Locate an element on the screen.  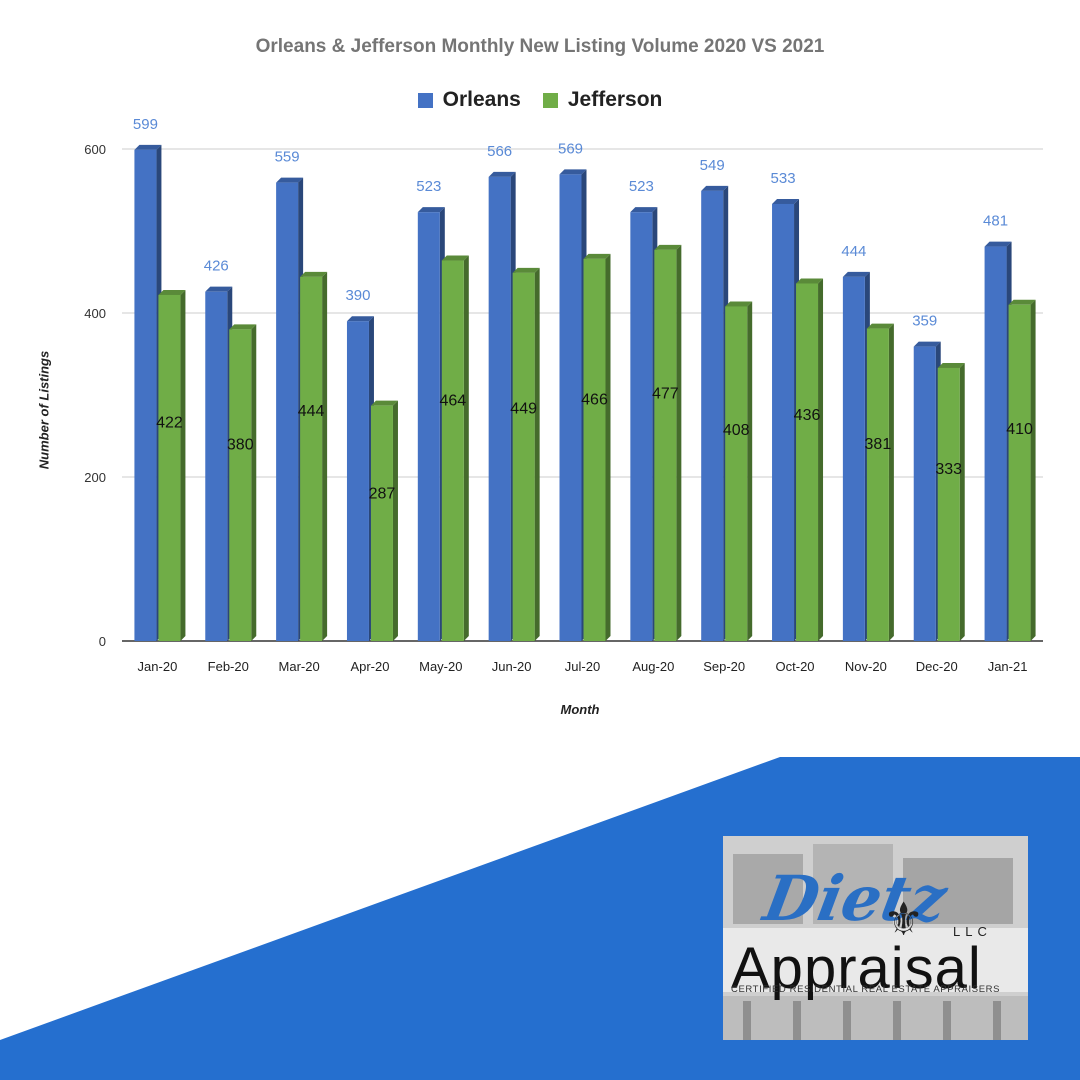
x-tick-label: Apr-20 is located at coordinates (369, 666).